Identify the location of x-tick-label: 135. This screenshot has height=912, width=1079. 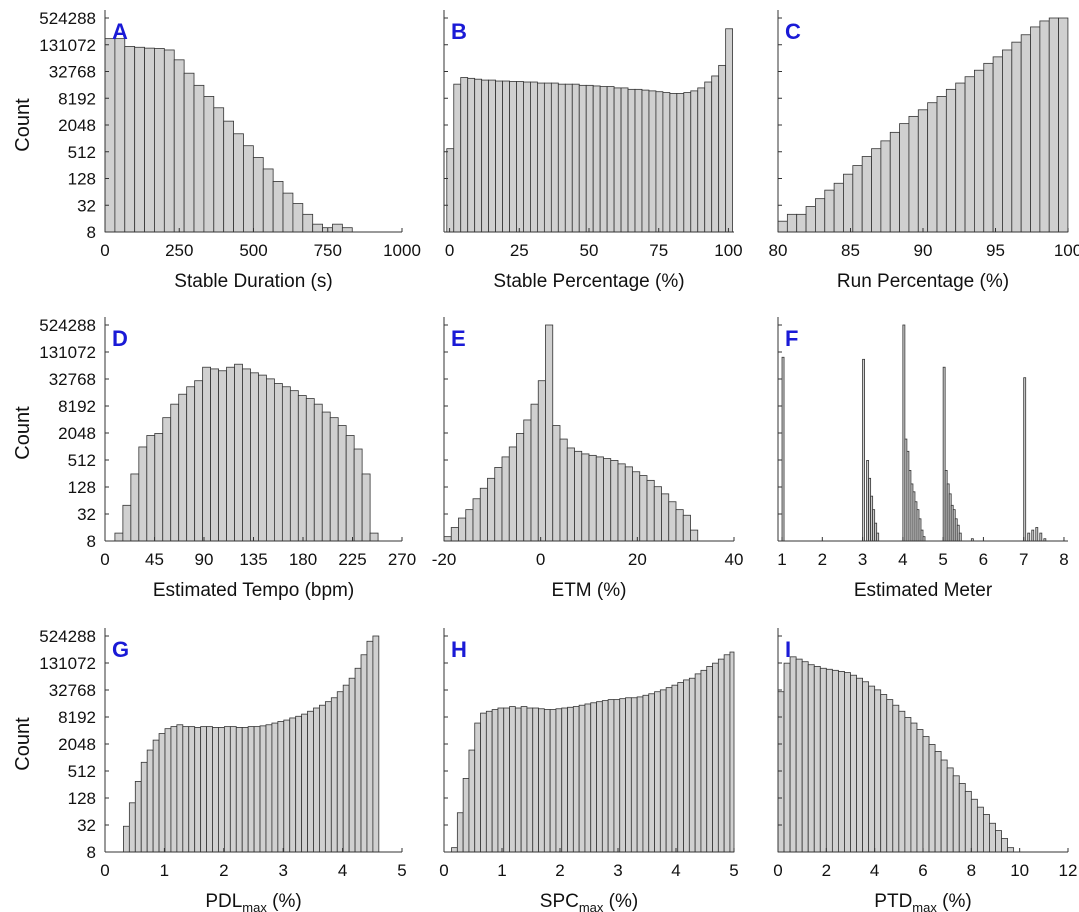
(253, 559).